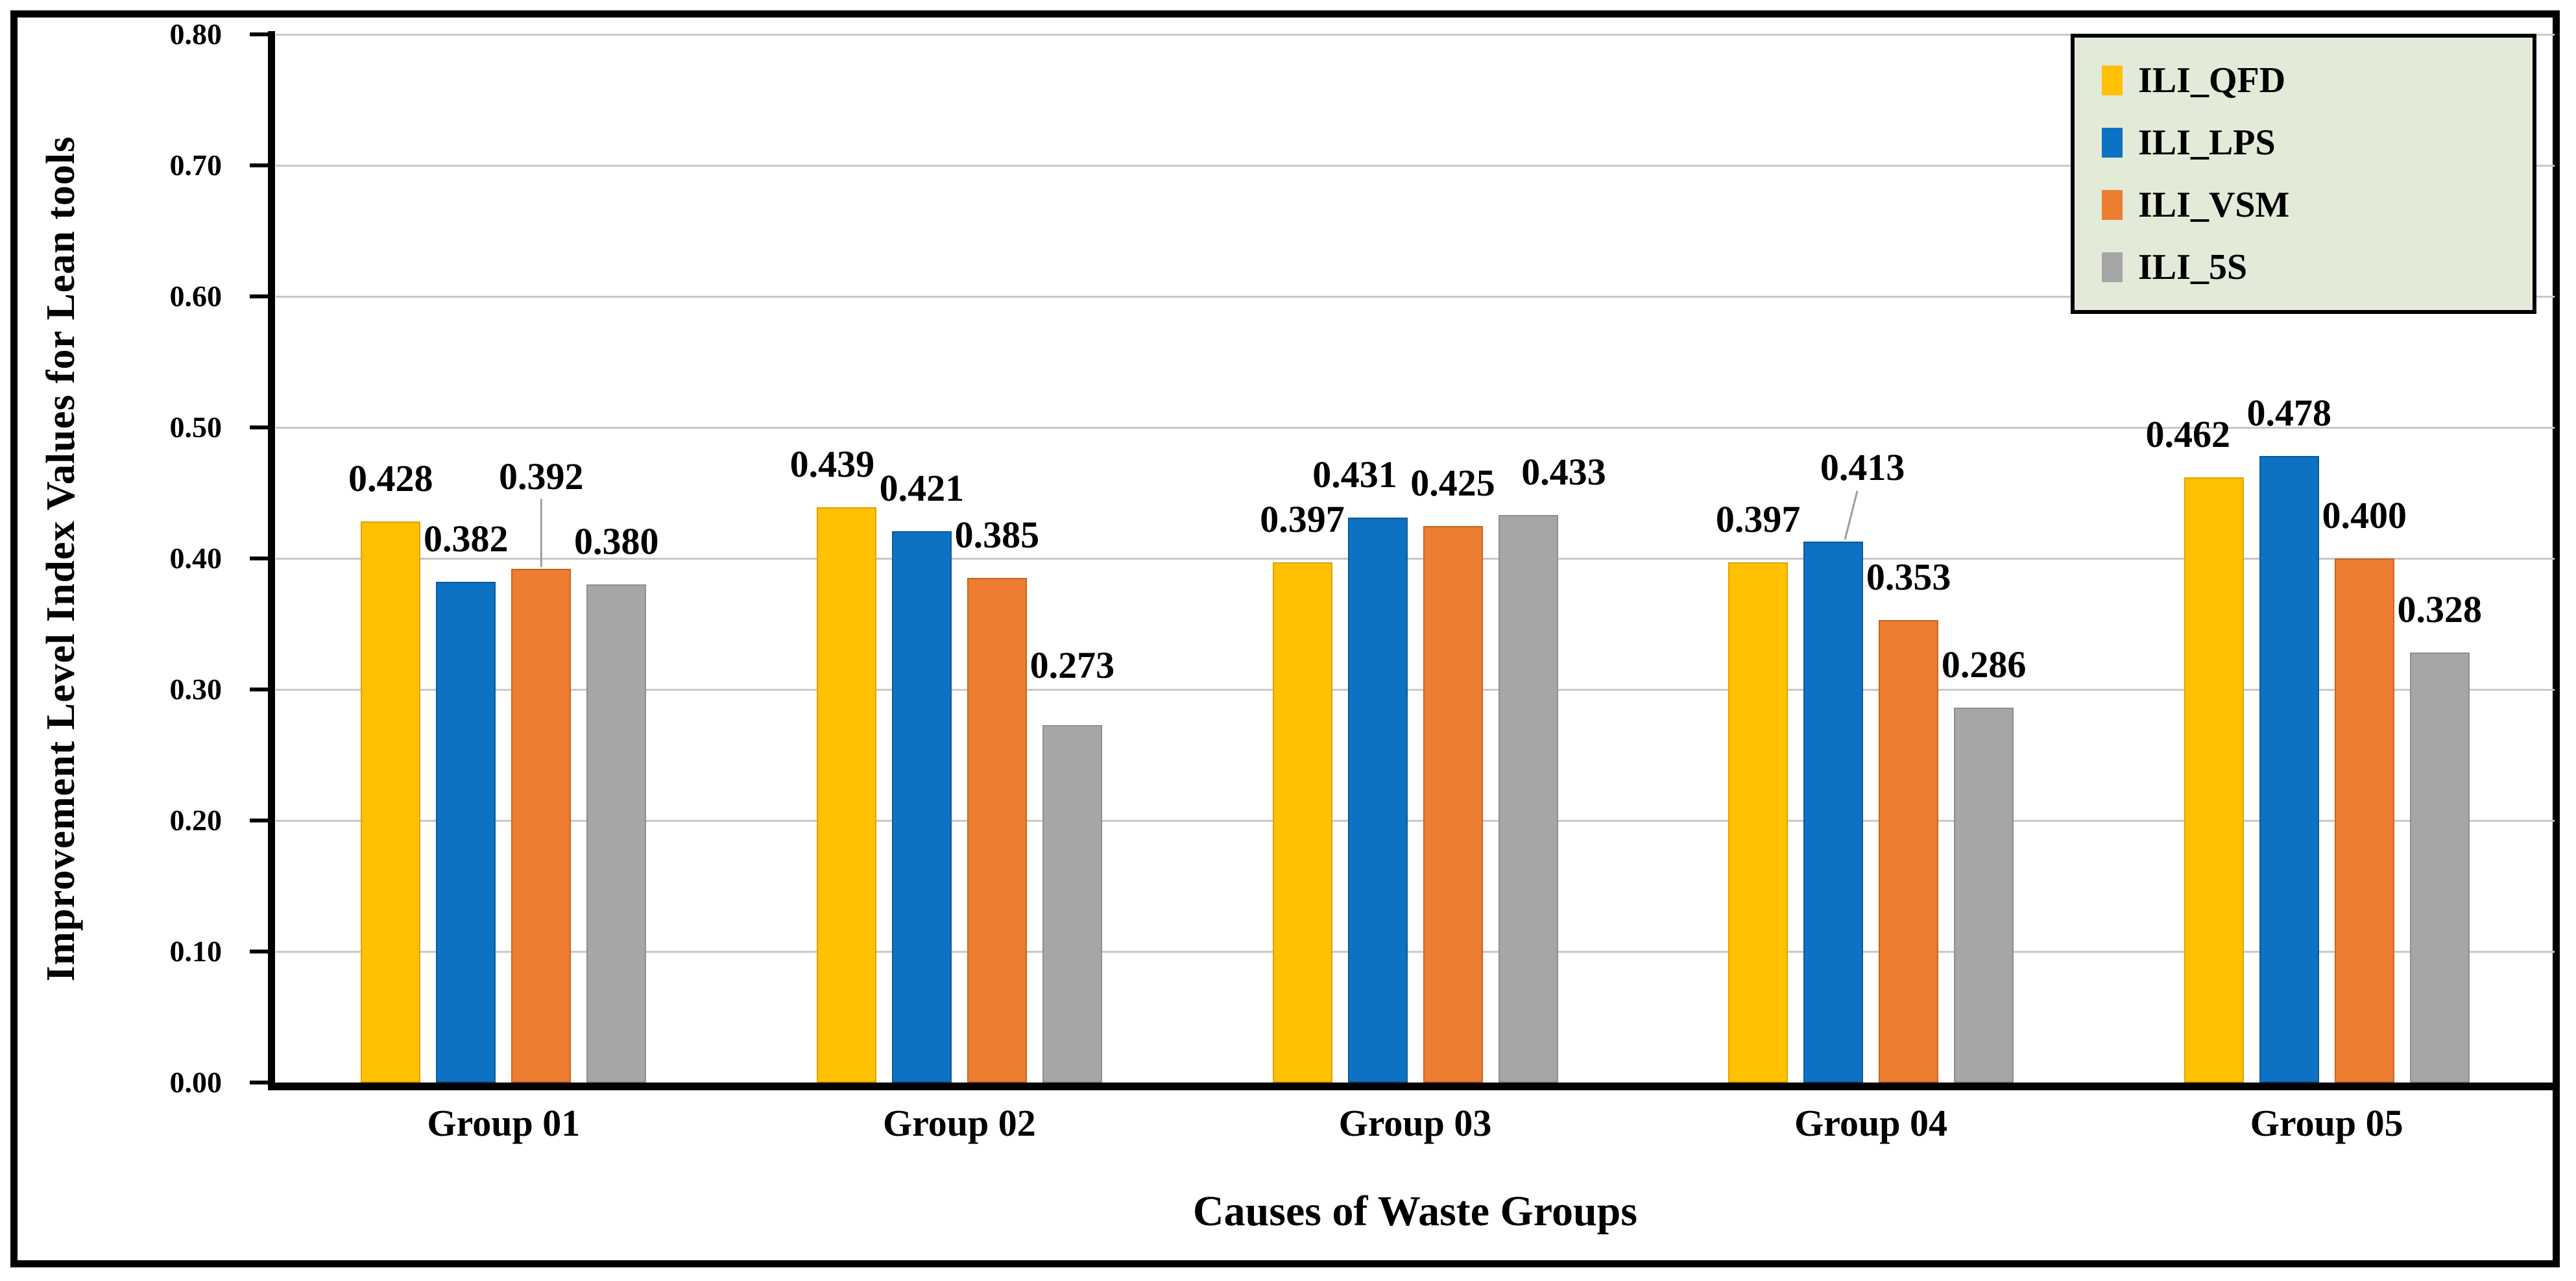 This screenshot has width=2576, height=1281. I want to click on data-label-ILI_QFD-Group05: 0.462, so click(2187, 434).